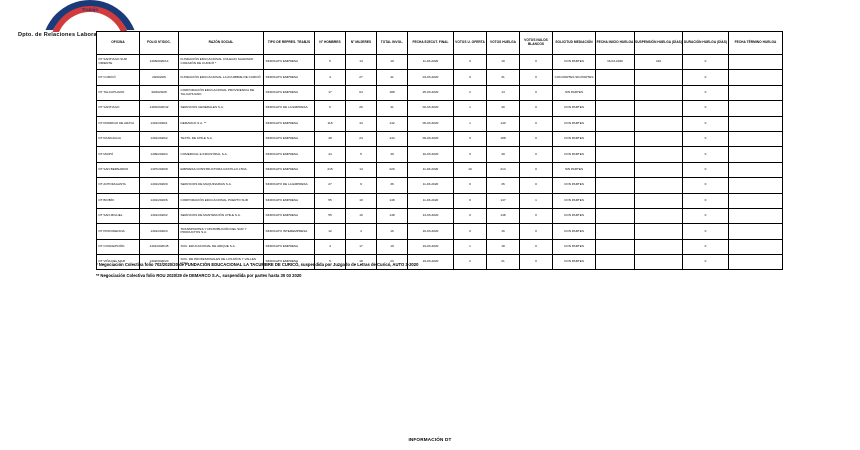  Describe the element at coordinates (118, 43) in the screenshot. I see `col-header-oficina: OFICINA` at that location.